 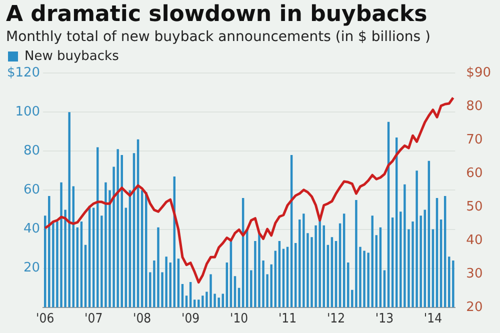 What do you see at coordinates (93, 319) in the screenshot?
I see `x-tick-label: '07` at bounding box center [93, 319].